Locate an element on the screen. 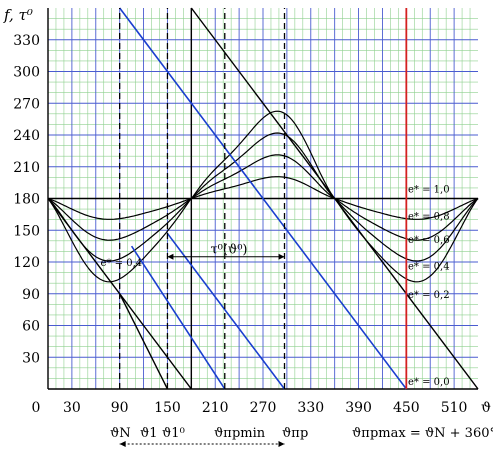 This screenshot has width=493, height=450. x-tick-label: 0 is located at coordinates (36, 408).